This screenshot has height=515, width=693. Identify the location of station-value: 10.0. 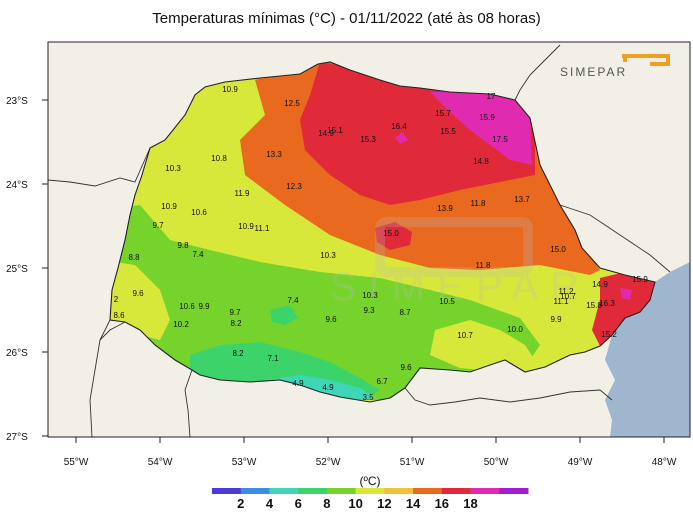
(515, 329).